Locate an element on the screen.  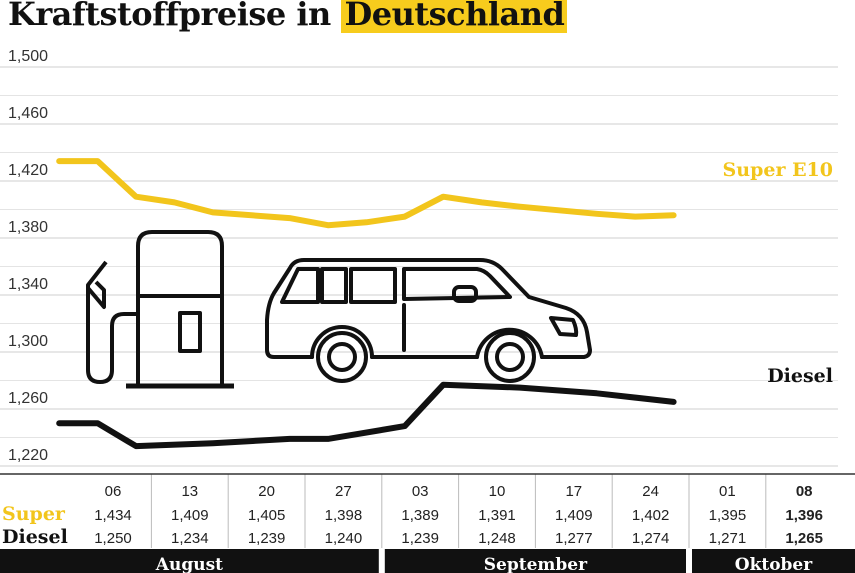
super-value-cell: 1,405 is located at coordinates (267, 515).